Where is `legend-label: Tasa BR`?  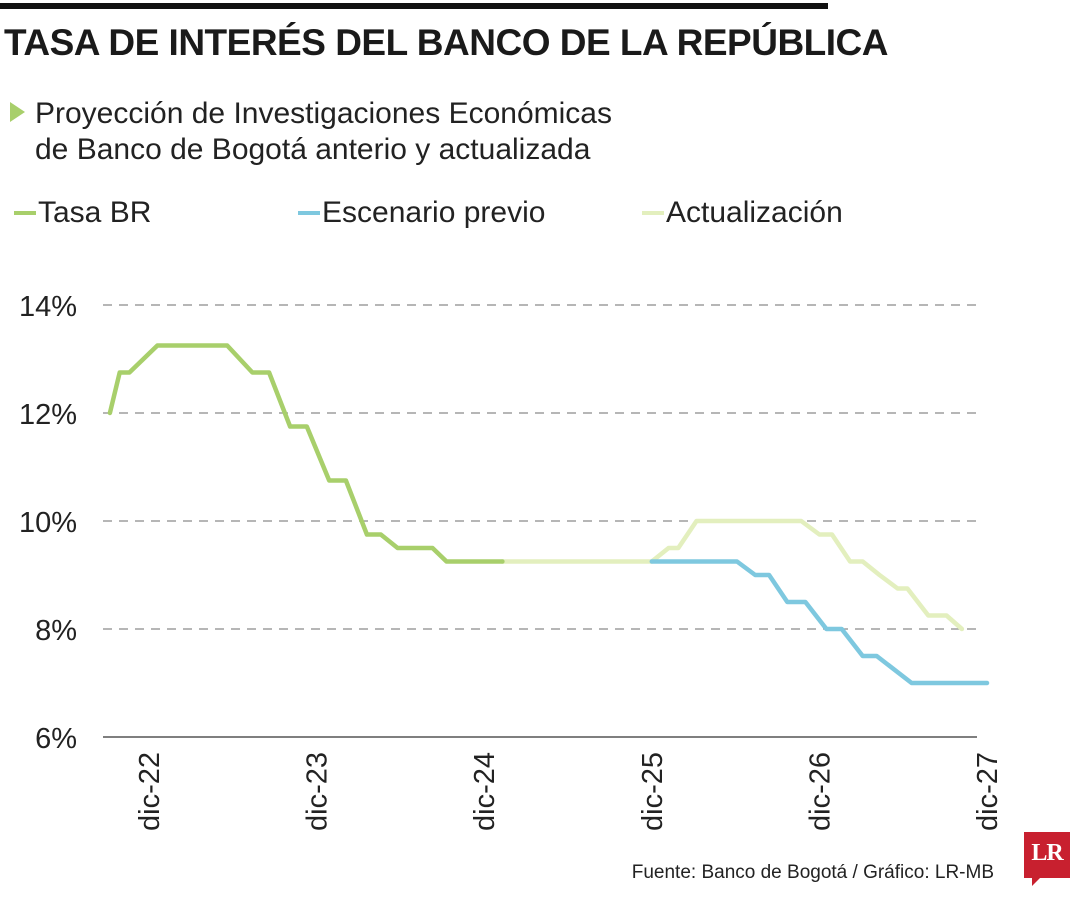 legend-label: Tasa BR is located at coordinates (95, 212).